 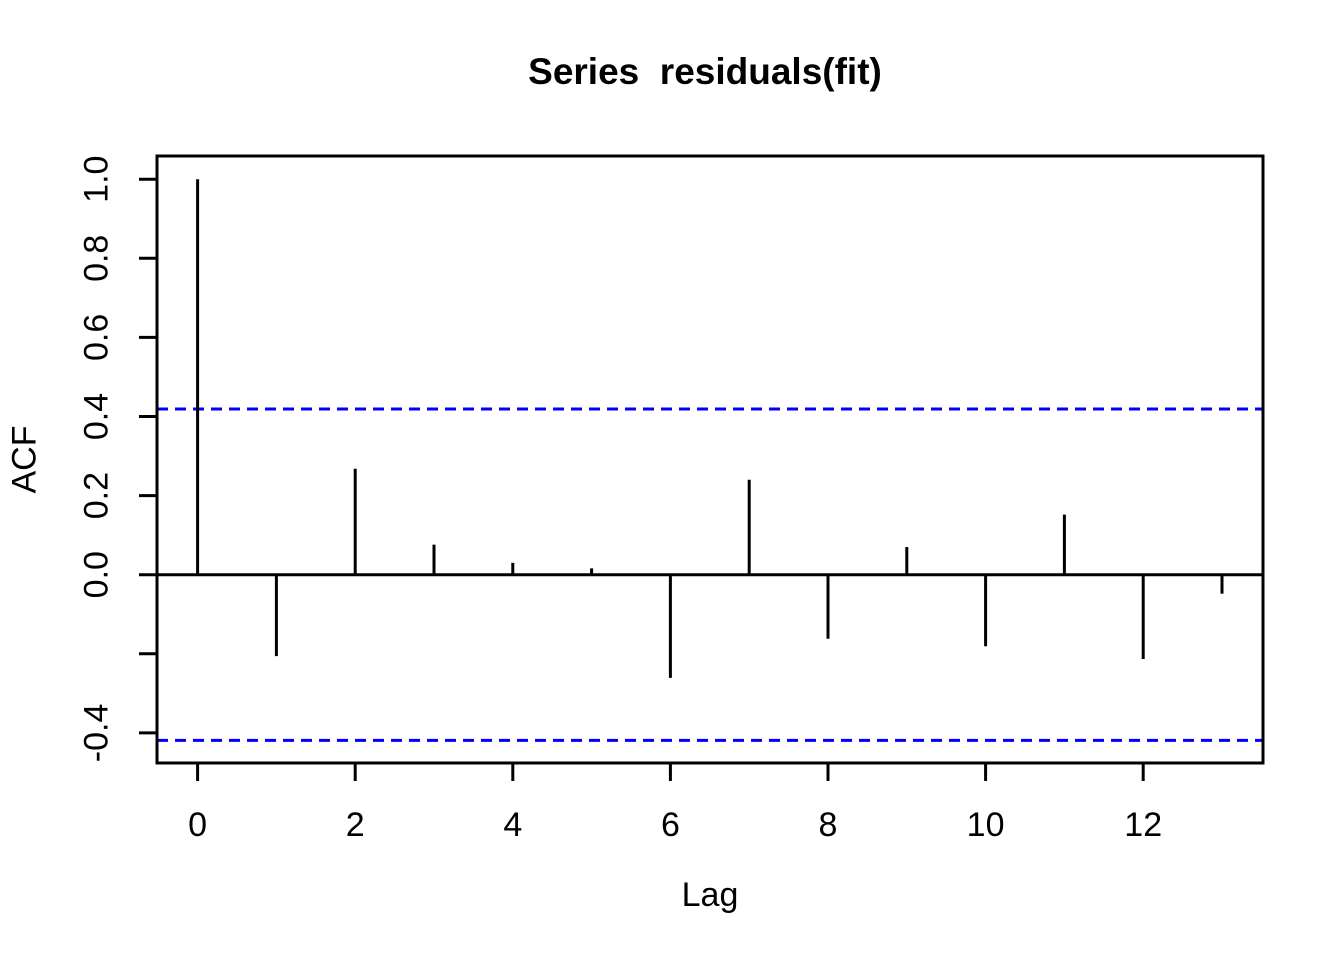 I want to click on x-tick-label-6: 6, so click(x=670, y=825).